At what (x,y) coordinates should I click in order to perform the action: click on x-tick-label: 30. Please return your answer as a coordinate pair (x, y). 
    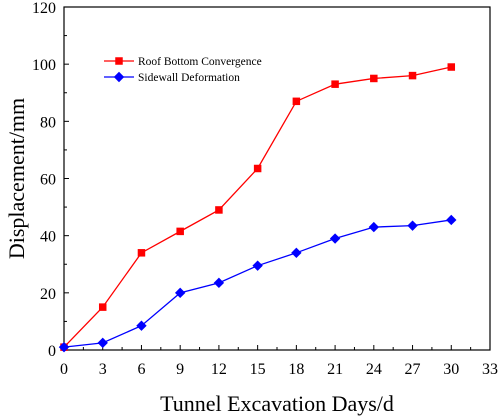
    Looking at the image, I should click on (451, 369).